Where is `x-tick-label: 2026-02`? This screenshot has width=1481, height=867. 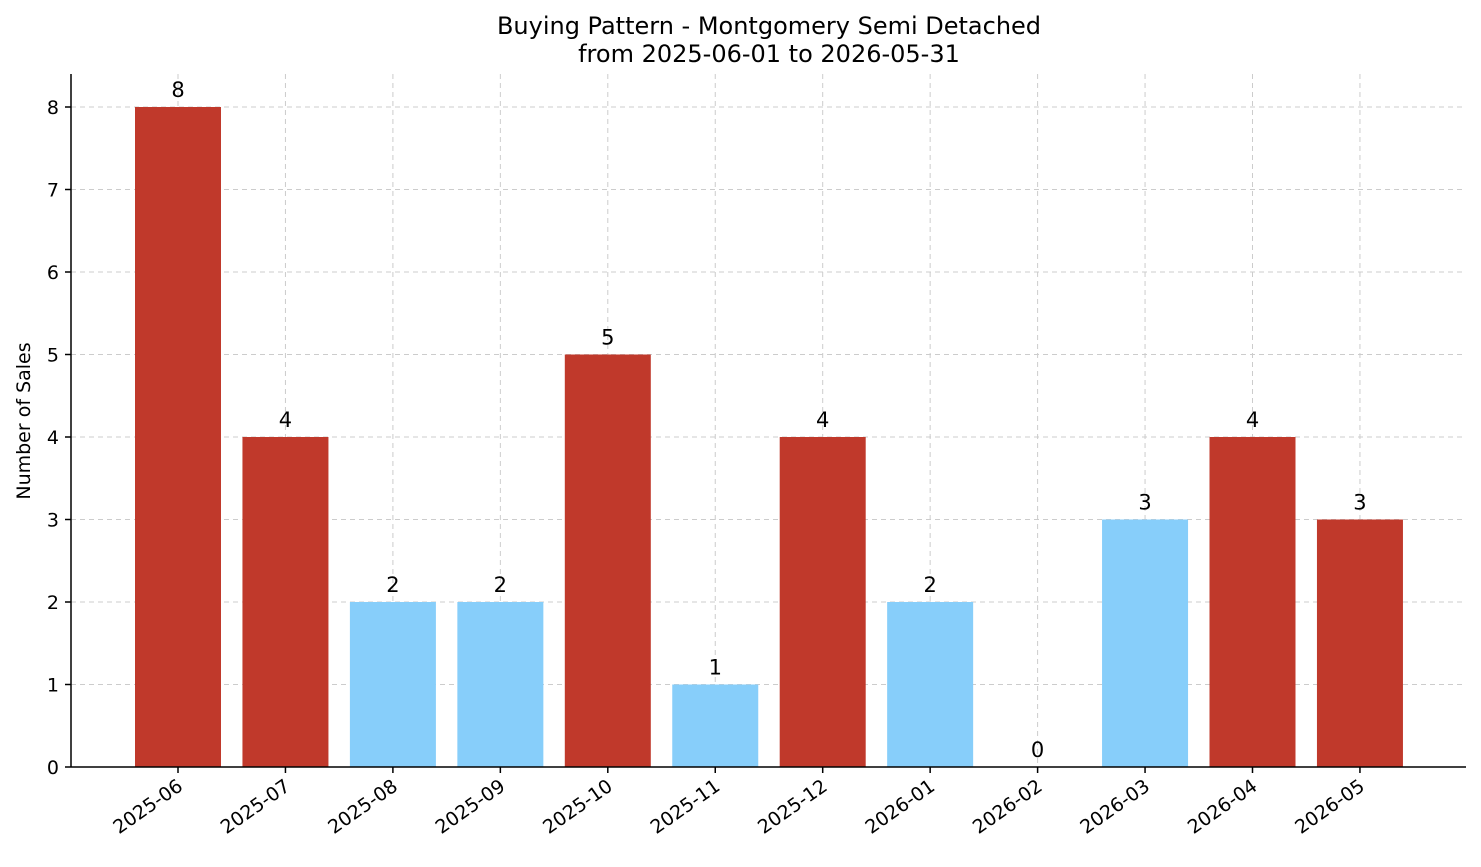 x-tick-label: 2026-02 is located at coordinates (1008, 807).